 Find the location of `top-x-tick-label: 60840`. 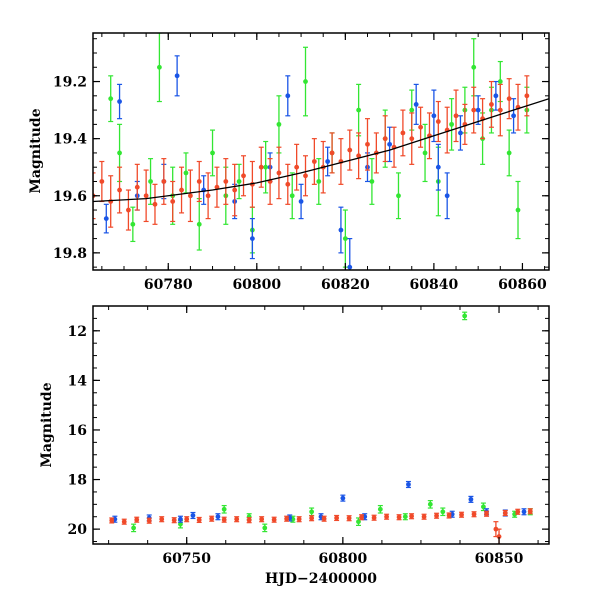

top-x-tick-label: 60840 is located at coordinates (434, 285).